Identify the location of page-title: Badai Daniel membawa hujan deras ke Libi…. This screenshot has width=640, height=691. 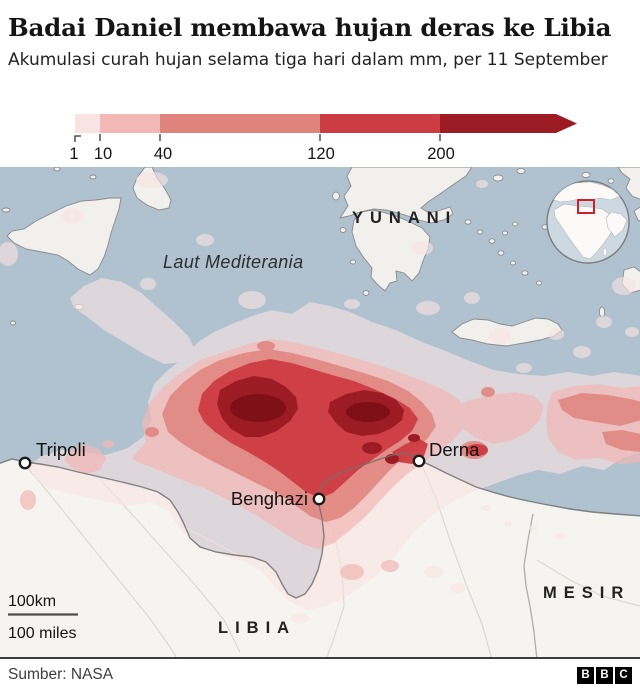
(310, 27).